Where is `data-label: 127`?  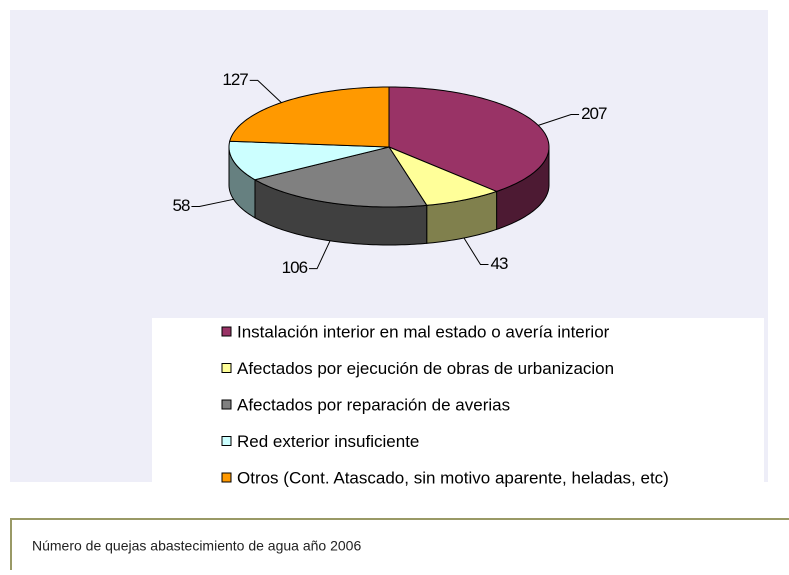
data-label: 127 is located at coordinates (235, 79).